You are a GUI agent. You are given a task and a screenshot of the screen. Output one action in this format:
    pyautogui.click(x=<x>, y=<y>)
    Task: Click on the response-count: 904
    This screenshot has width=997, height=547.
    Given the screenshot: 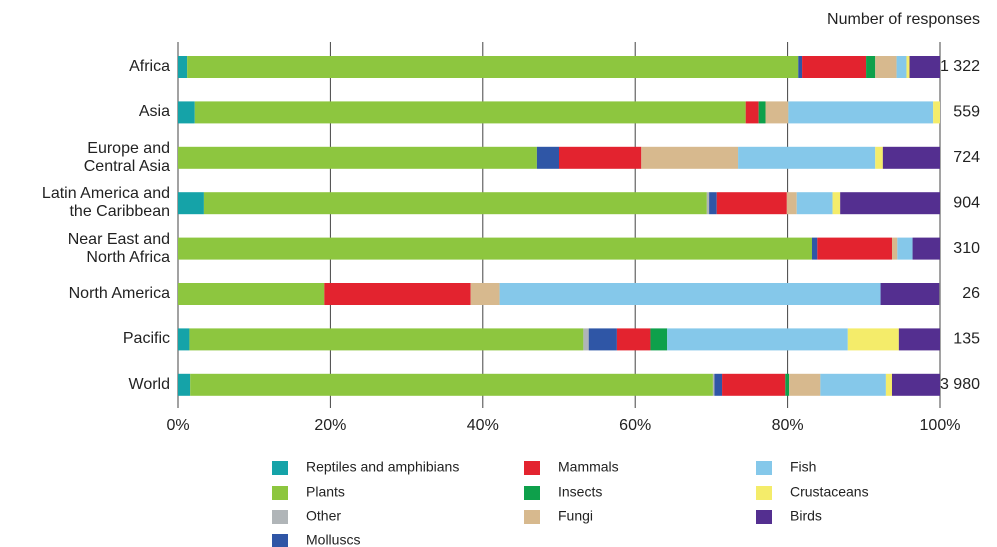 What is the action you would take?
    pyautogui.click(x=966, y=202)
    